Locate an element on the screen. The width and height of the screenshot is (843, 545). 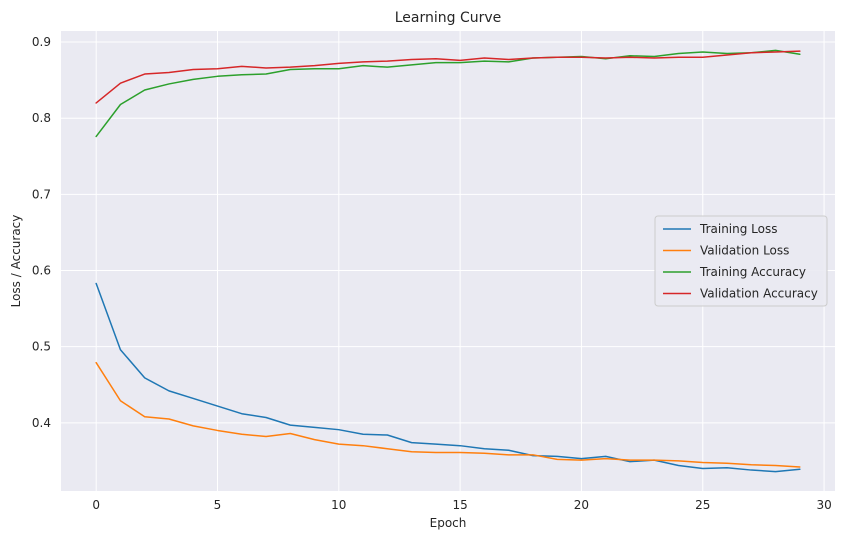
validation-accuracy-legend-label: Validation Accuracy is located at coordinates (759, 294).